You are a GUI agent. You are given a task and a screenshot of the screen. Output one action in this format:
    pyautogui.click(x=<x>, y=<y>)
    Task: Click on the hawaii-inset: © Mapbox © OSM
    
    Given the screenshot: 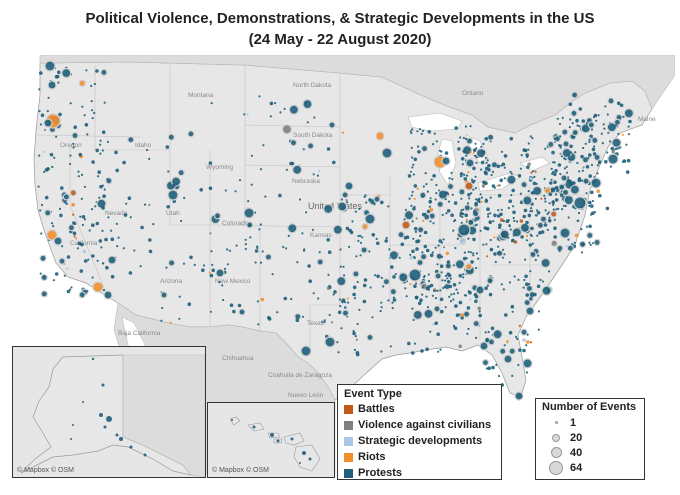 What is the action you would take?
    pyautogui.click(x=271, y=440)
    